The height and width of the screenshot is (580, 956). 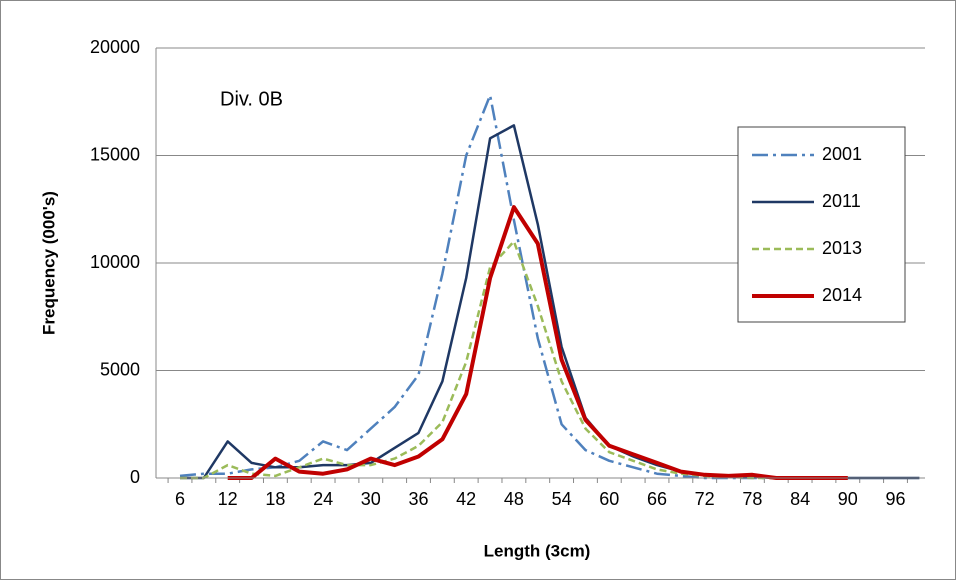 I want to click on x-tick-label: 30, so click(x=371, y=499).